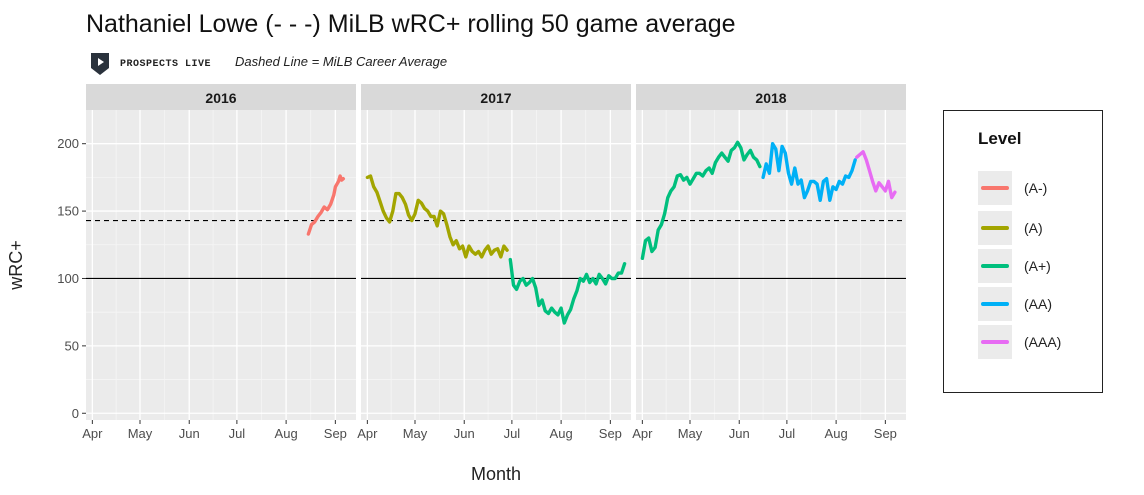 Image resolution: width=1144 pixels, height=495 pixels. What do you see at coordinates (75, 413) in the screenshot?
I see `y-tick-label: 0` at bounding box center [75, 413].